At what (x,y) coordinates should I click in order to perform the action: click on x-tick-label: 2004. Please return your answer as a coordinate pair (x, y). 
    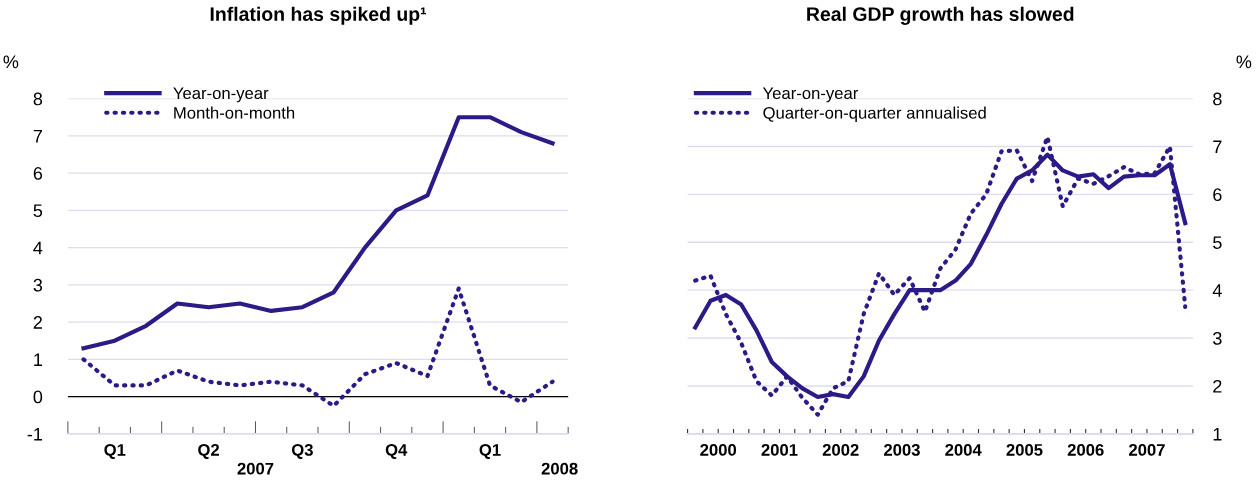
    Looking at the image, I should click on (963, 450).